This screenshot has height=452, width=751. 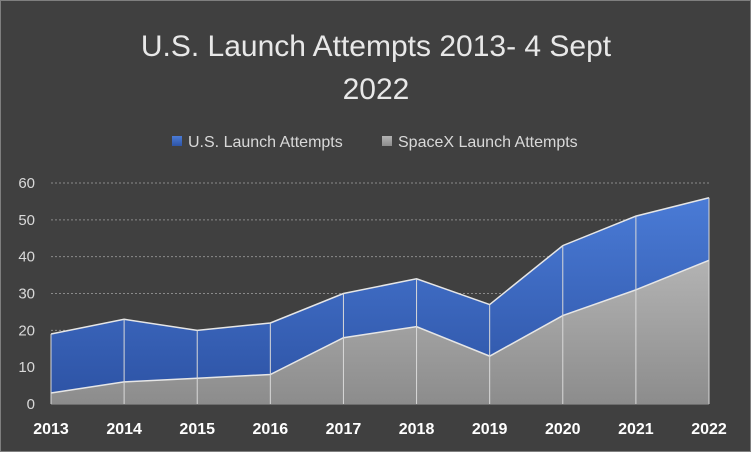 What do you see at coordinates (26, 330) in the screenshot?
I see `y-tick-label-20: 20` at bounding box center [26, 330].